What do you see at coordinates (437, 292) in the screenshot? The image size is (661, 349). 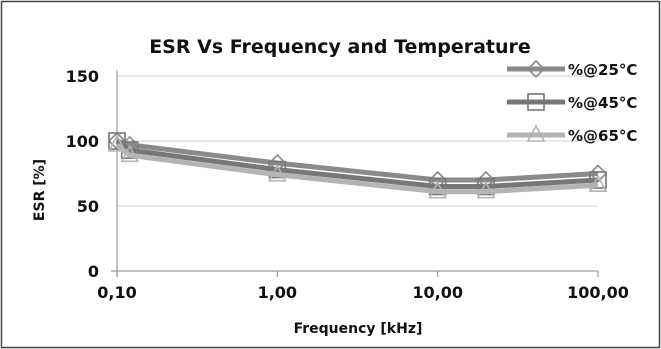 I see `x-tick-label: 10,00` at bounding box center [437, 292].